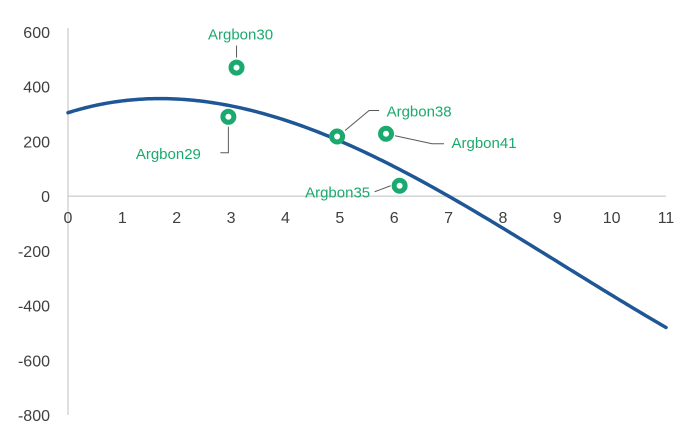  Describe the element at coordinates (231, 218) in the screenshot. I see `x-tick-label: 3` at that location.